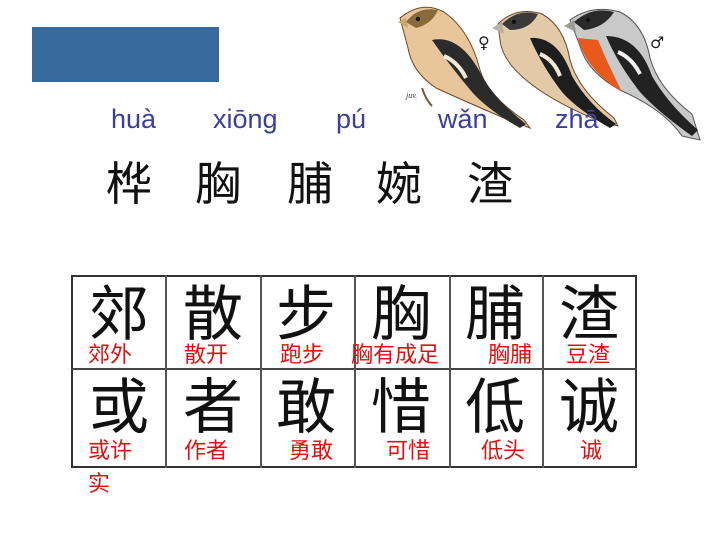 The height and width of the screenshot is (540, 720). I want to click on grid-char: 诚, so click(589, 408).